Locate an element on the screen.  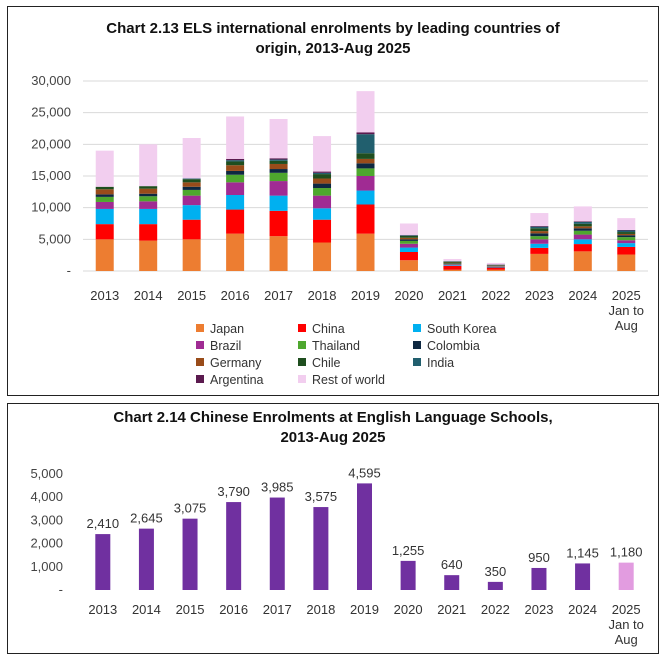
x-tick-label: 2014 is located at coordinates (148, 295).